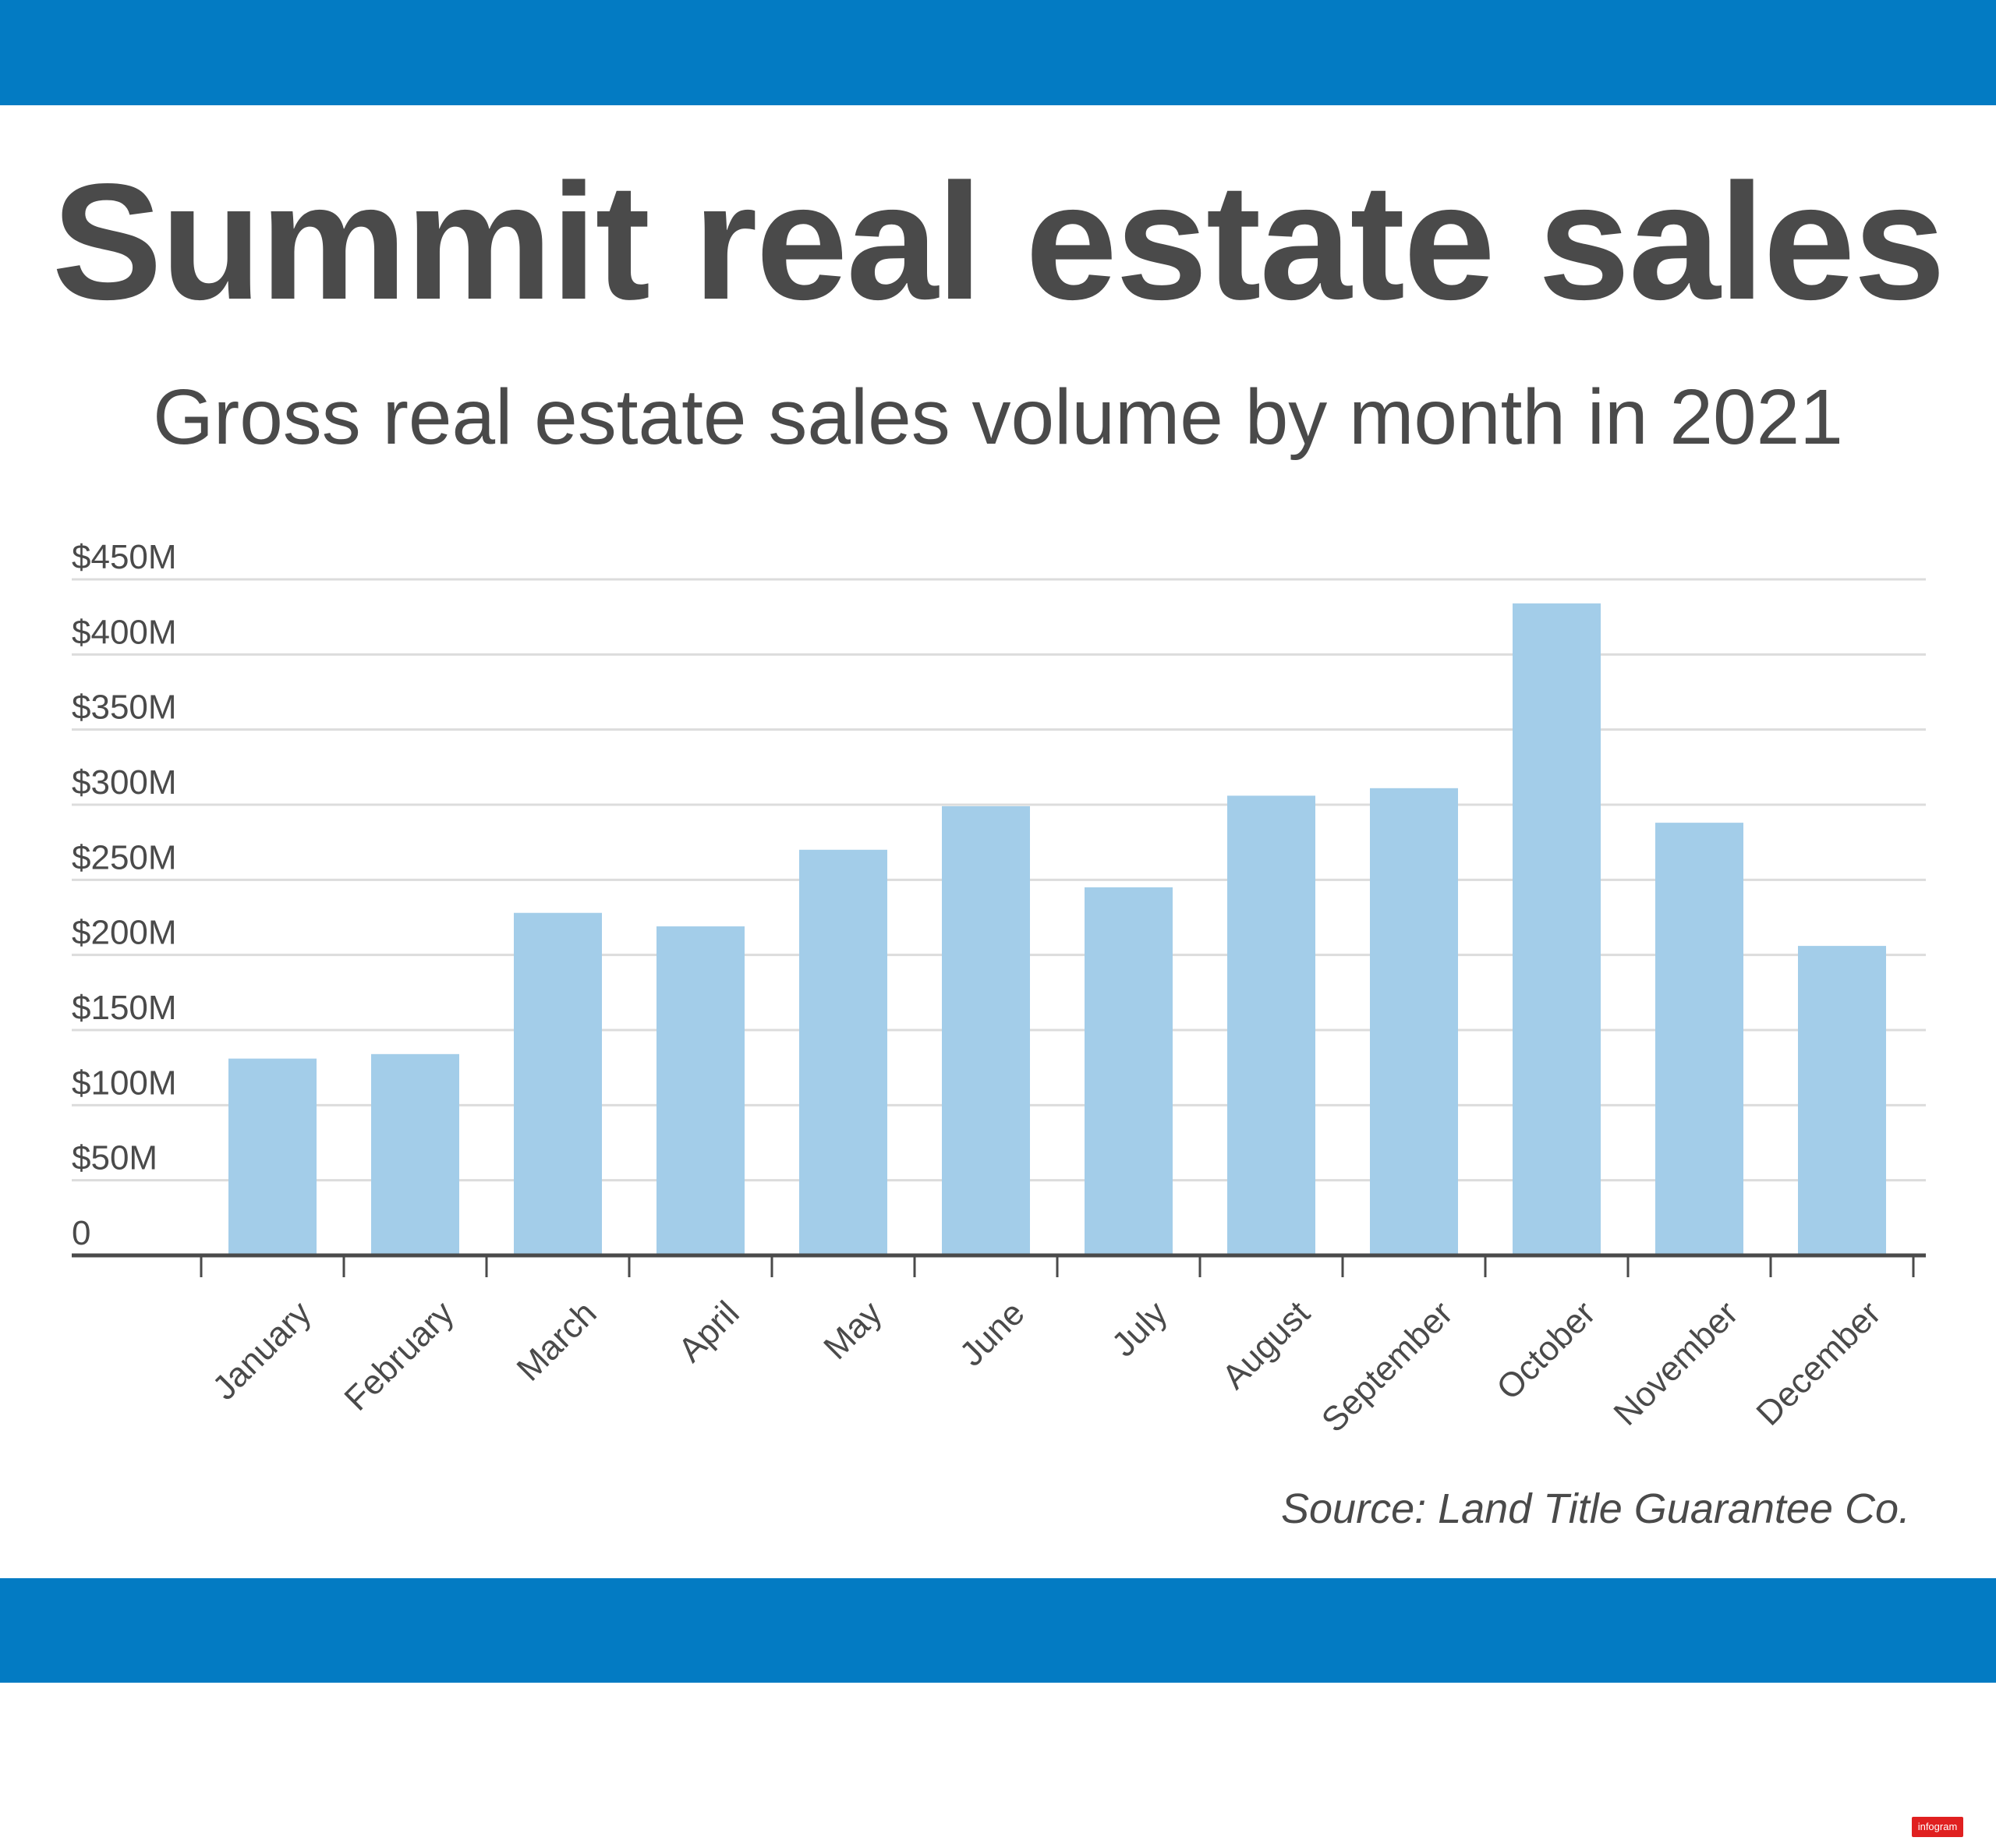  I want to click on y-tick-label: $250M, so click(124, 857).